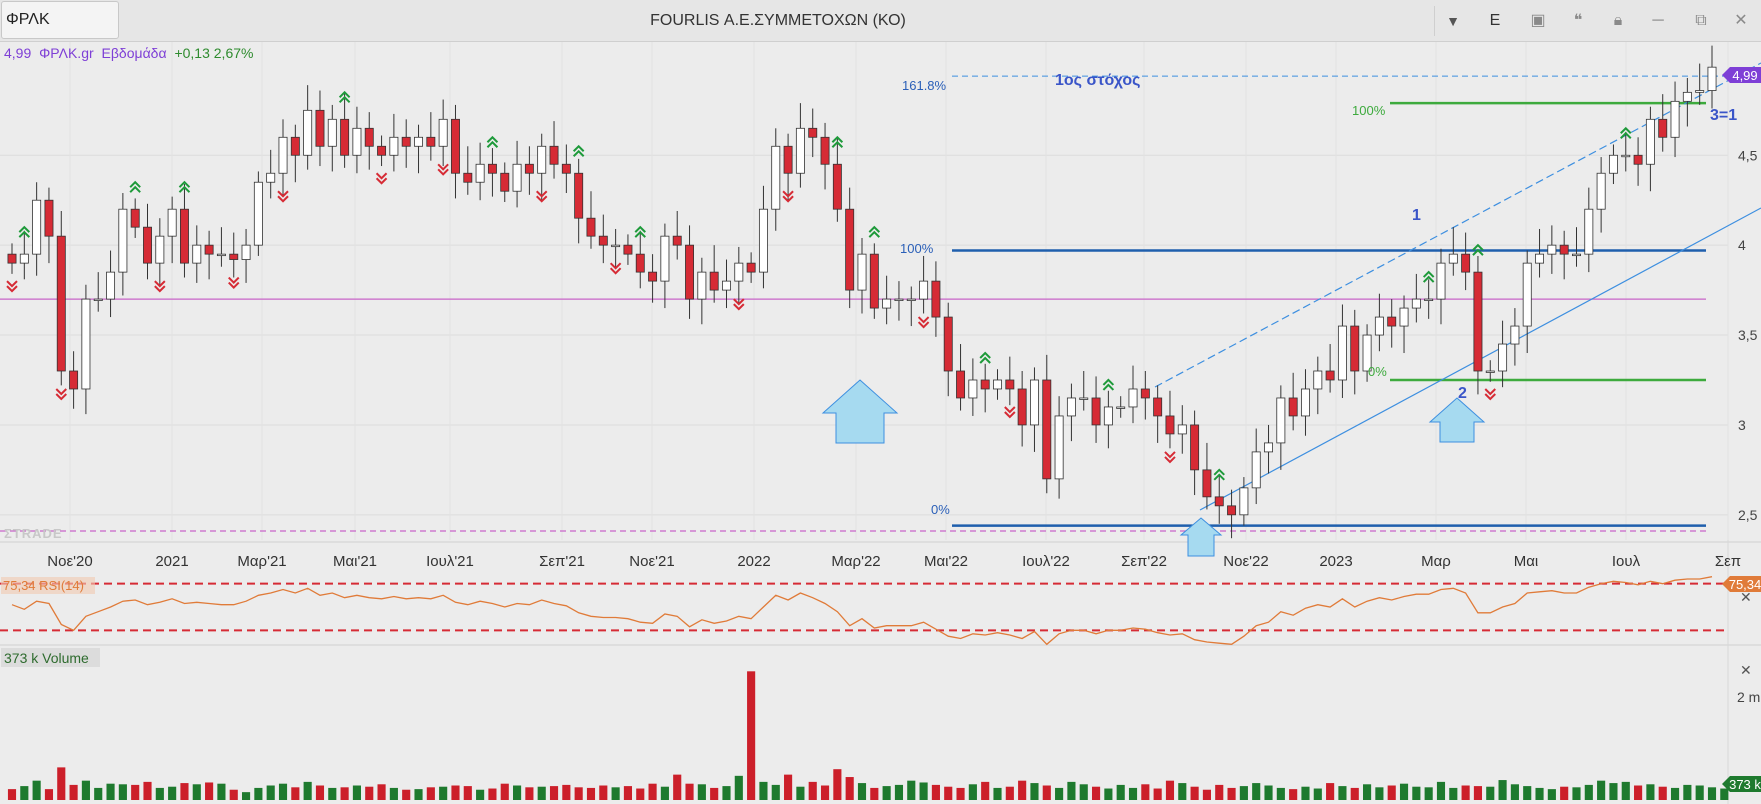 This screenshot has height=804, width=1761. I want to click on minimize-icon: ─, so click(1658, 20).